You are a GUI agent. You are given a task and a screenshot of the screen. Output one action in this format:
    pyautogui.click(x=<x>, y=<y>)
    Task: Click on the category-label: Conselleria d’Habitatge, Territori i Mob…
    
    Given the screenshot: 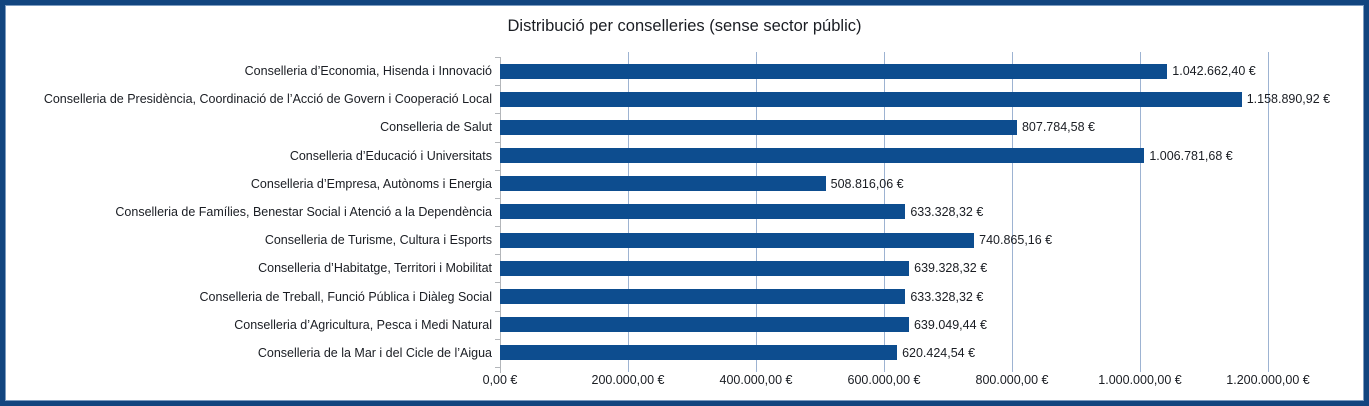 What is the action you would take?
    pyautogui.click(x=375, y=268)
    